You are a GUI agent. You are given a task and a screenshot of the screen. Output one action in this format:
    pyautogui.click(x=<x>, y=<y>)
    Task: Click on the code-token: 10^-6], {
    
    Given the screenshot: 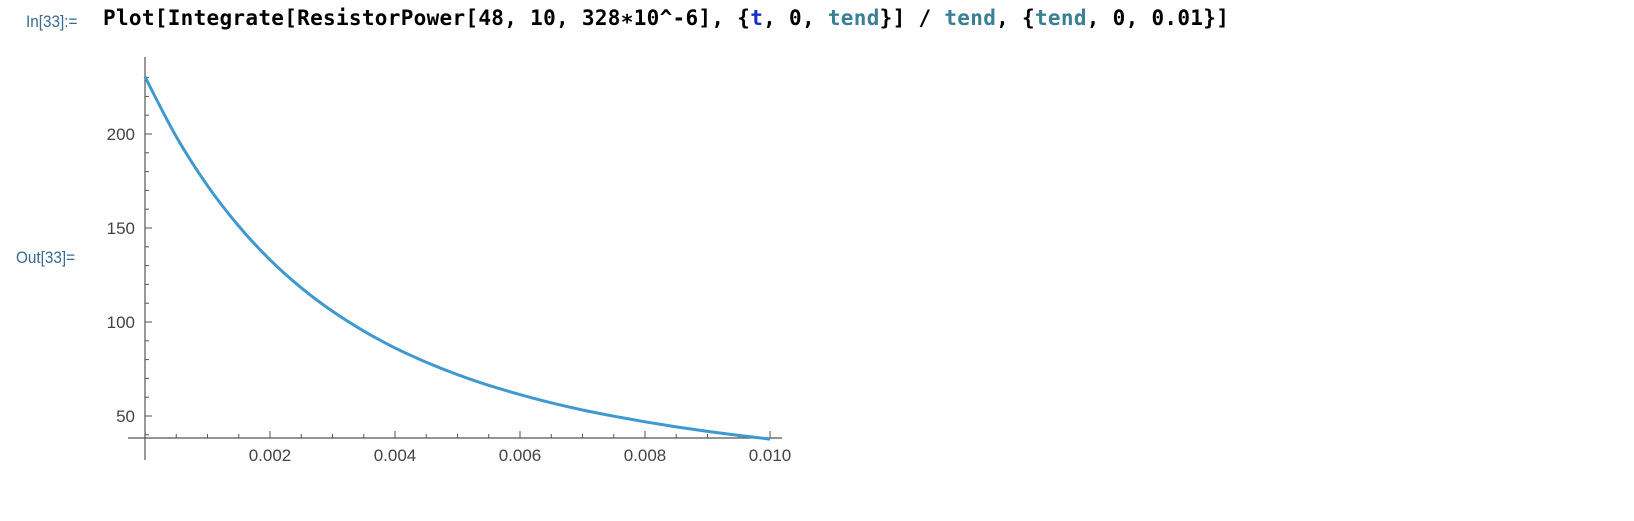 What is the action you would take?
    pyautogui.click(x=692, y=18)
    